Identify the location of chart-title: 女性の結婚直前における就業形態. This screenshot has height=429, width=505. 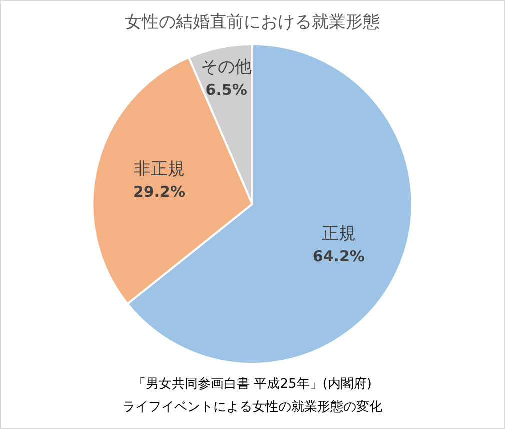
(252, 22).